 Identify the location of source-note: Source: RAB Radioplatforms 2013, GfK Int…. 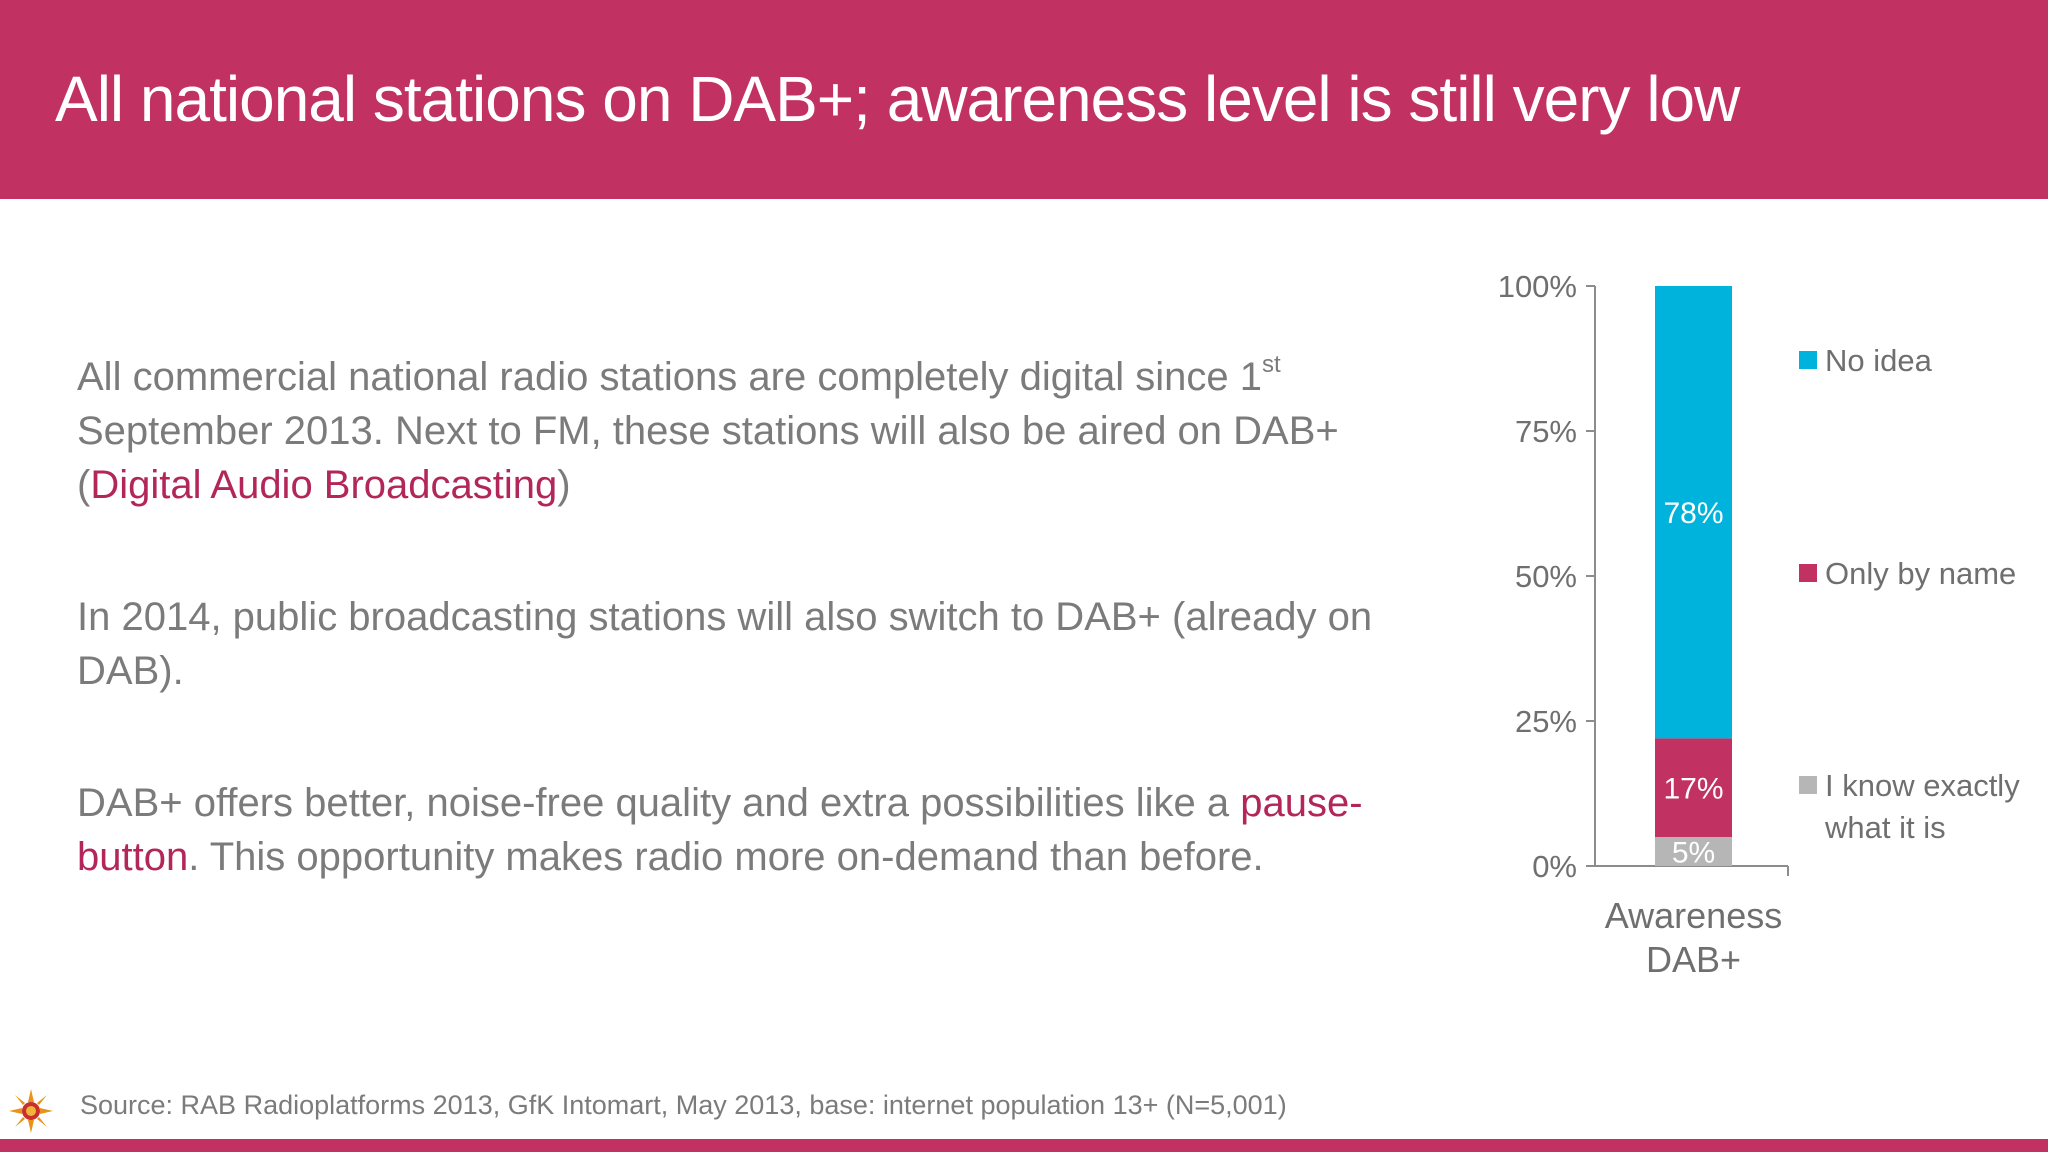
(683, 1105).